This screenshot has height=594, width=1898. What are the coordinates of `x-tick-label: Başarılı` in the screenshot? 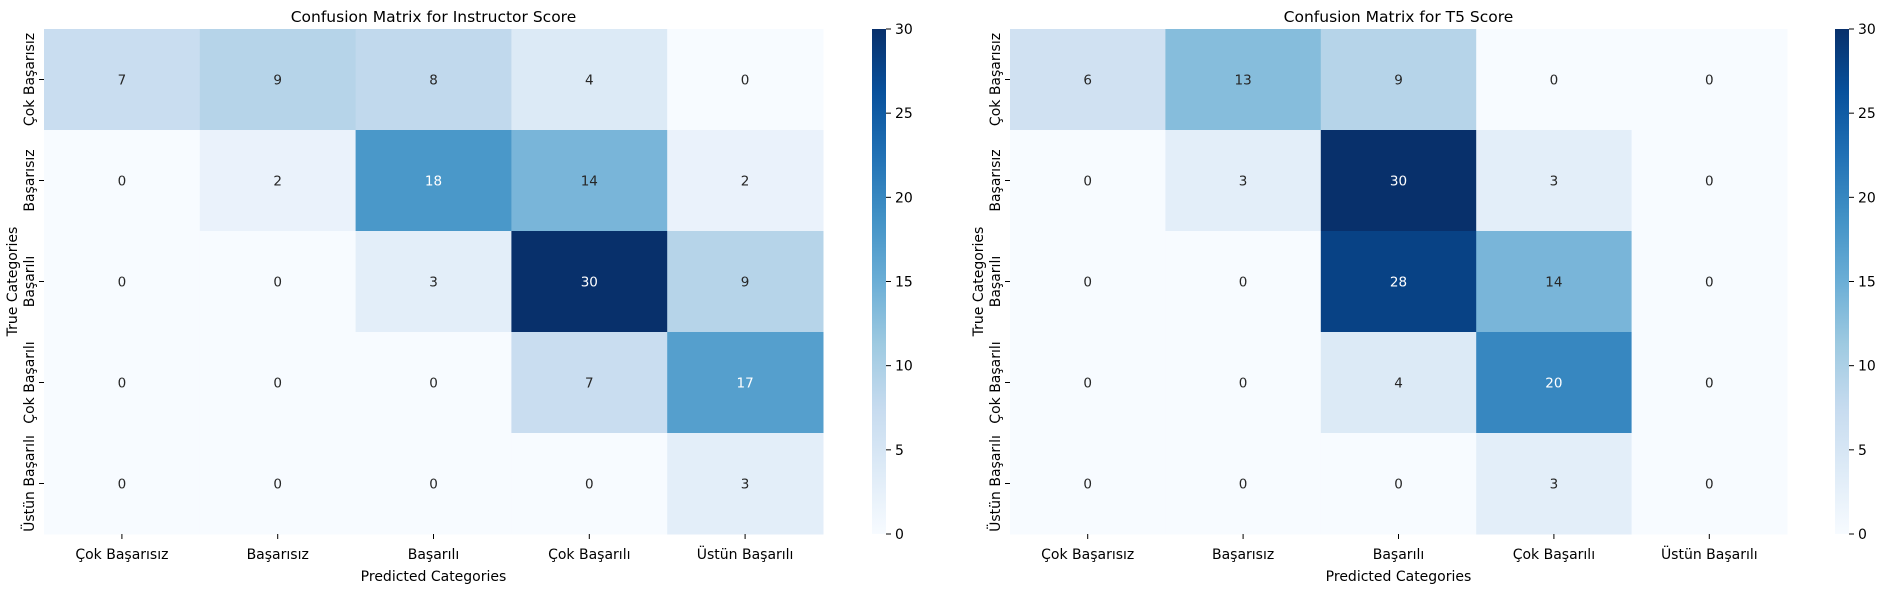 It's located at (1398, 555).